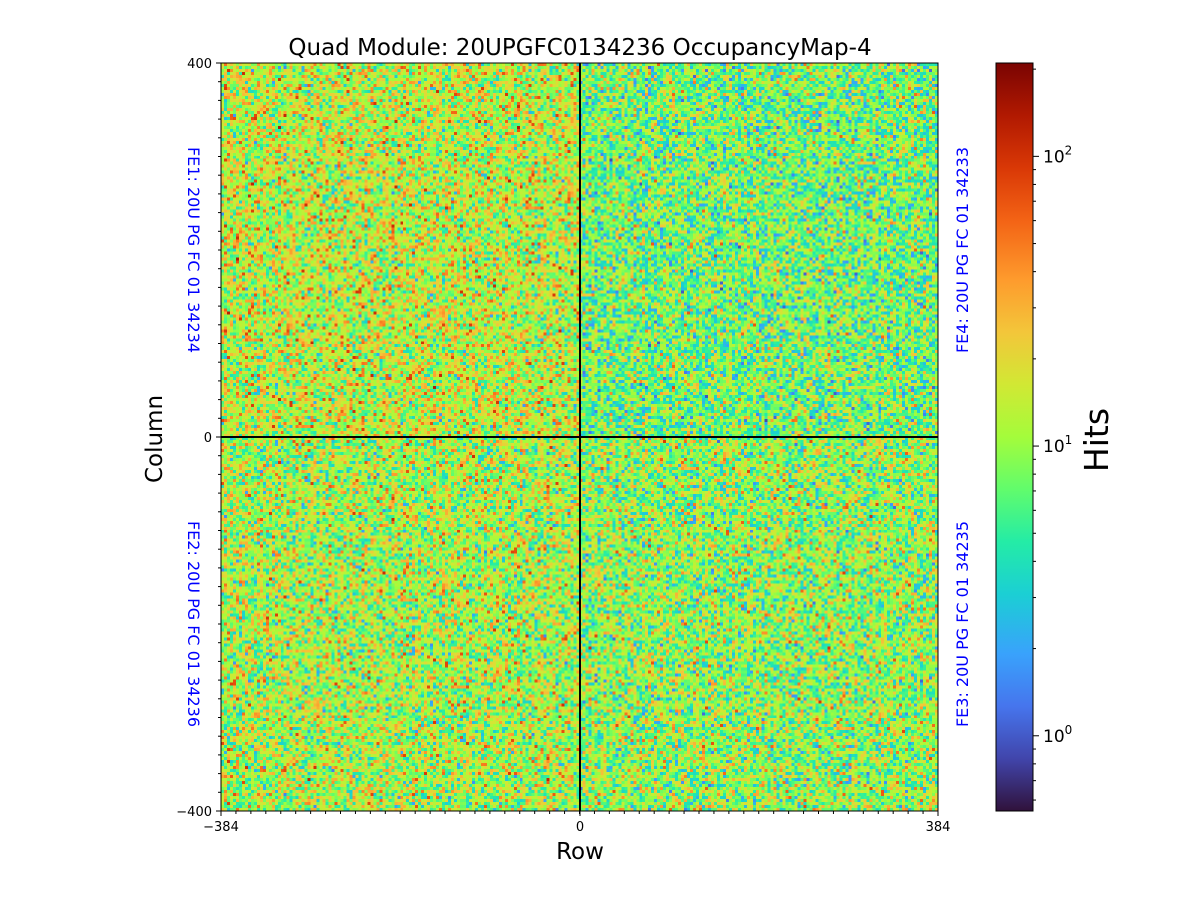  I want to click on y-tick-label-middle: 0, so click(208, 438).